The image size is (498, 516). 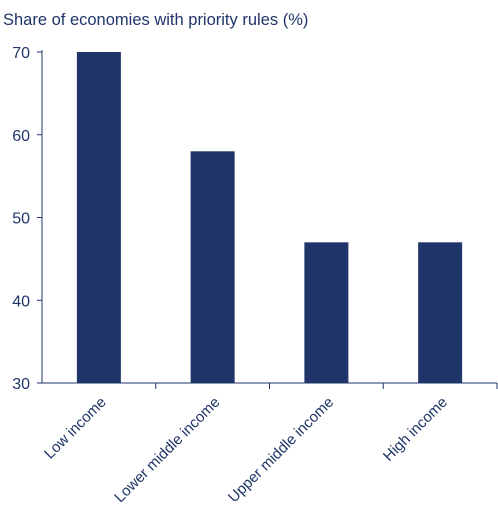 What do you see at coordinates (415, 429) in the screenshot?
I see `x-tick-label: High income` at bounding box center [415, 429].